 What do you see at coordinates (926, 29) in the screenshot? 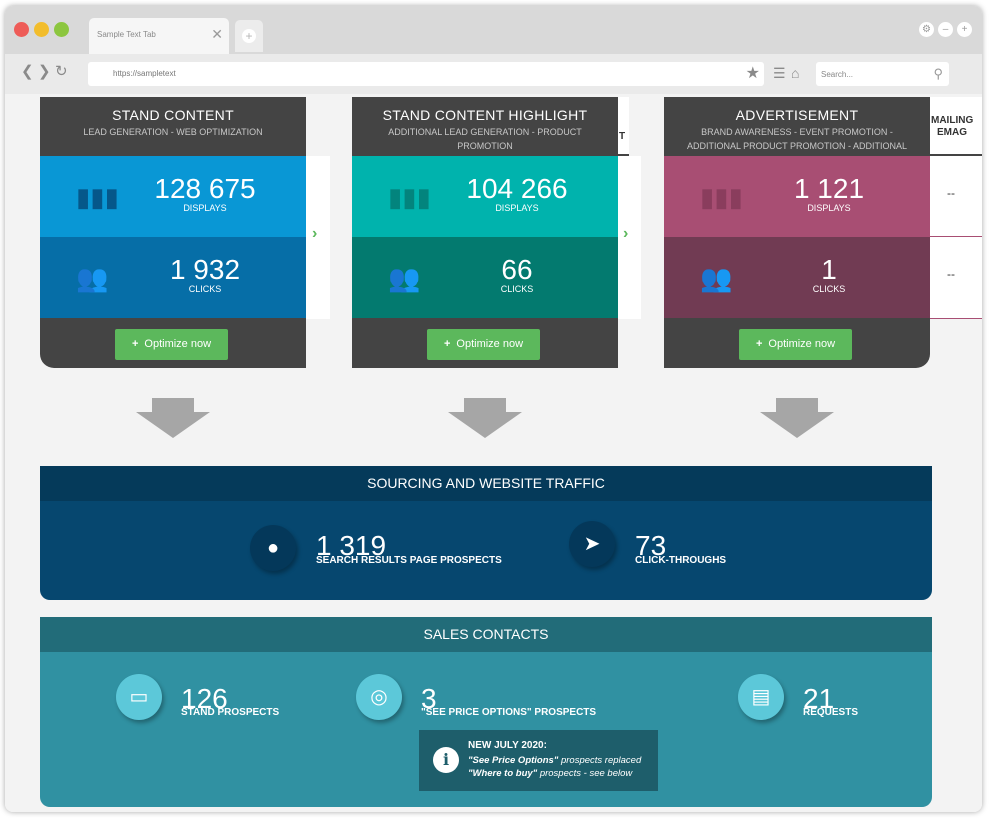
I see `settings-icon: ⚙` at bounding box center [926, 29].